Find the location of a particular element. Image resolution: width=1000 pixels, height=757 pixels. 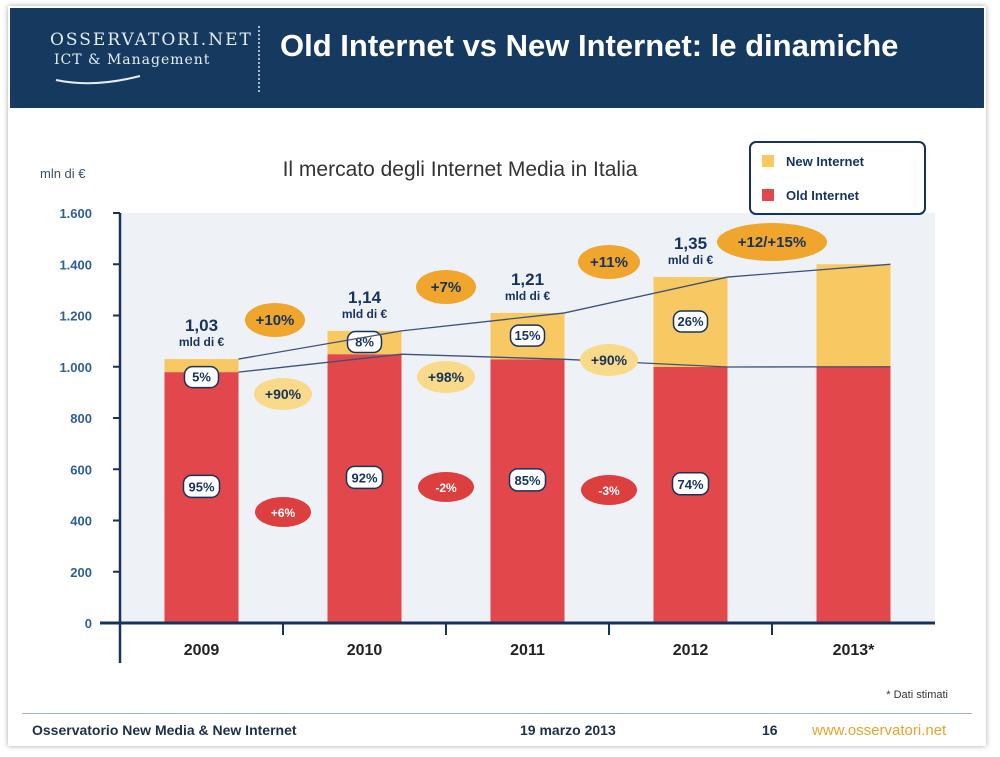

x-tick-label: 2012 is located at coordinates (691, 650).